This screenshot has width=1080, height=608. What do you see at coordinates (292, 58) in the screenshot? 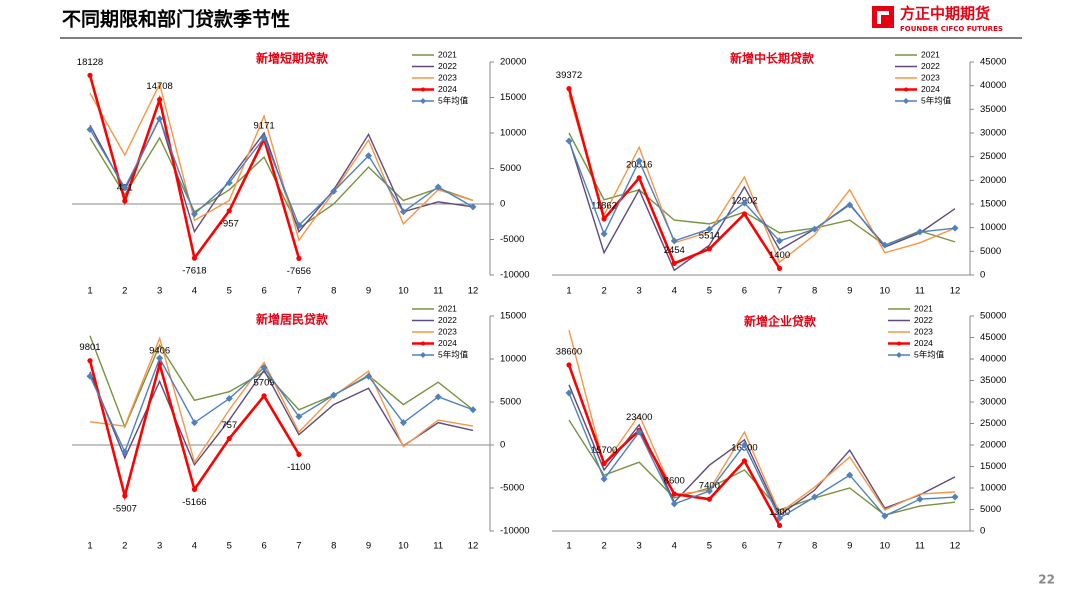
I see `chart-title: 新增短期贷款` at bounding box center [292, 58].